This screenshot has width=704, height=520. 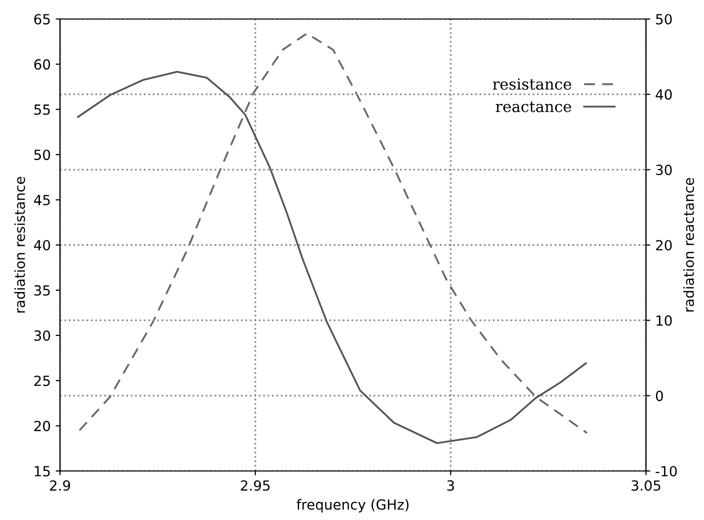 What do you see at coordinates (664, 170) in the screenshot?
I see `y2-tick-label: 30` at bounding box center [664, 170].